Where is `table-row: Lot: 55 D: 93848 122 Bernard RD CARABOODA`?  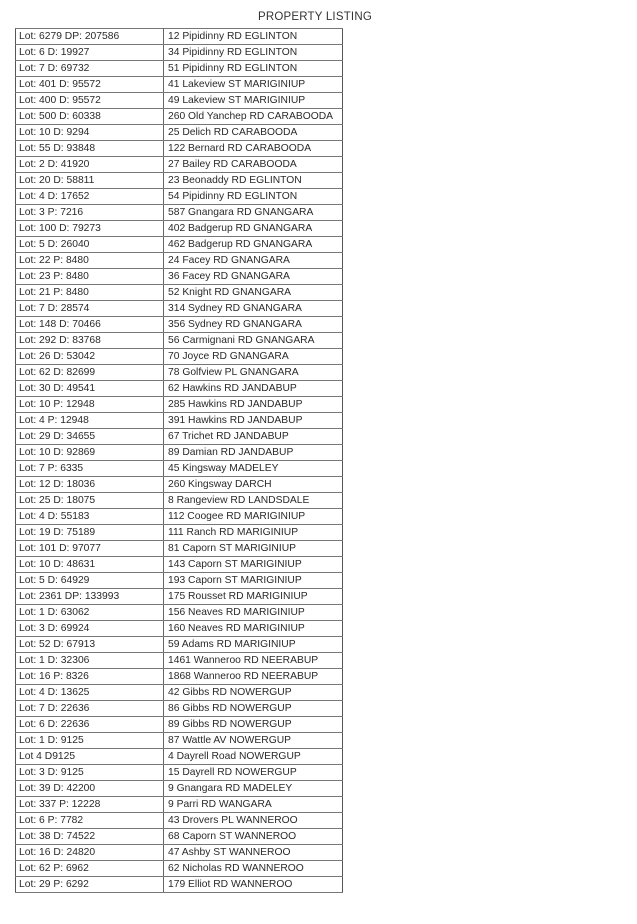
table-row: Lot: 55 D: 93848 122 Bernard RD CARABOODA is located at coordinates (179, 148).